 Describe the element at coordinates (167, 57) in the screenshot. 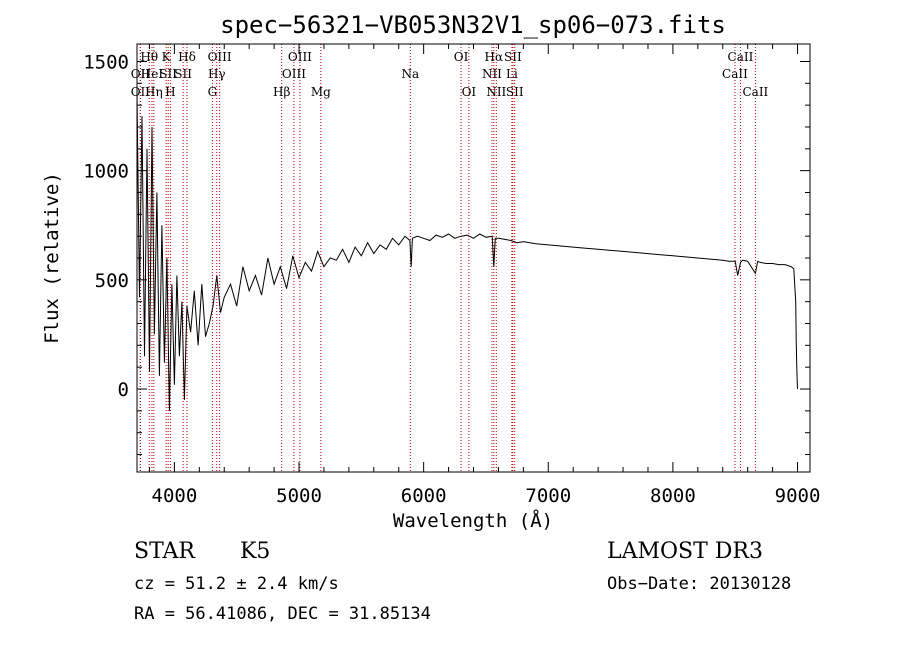

I see `spectral-line-label: K` at that location.